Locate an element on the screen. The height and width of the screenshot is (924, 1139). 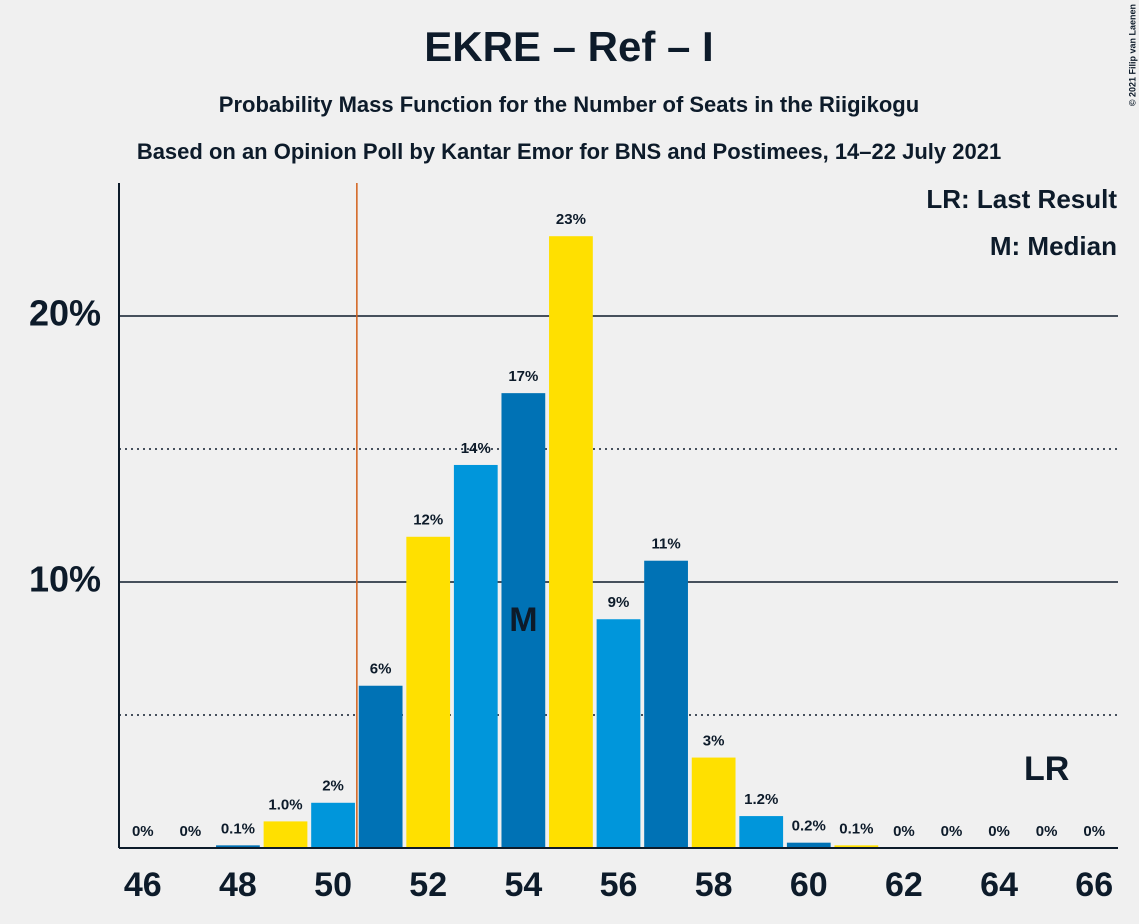
x-tick-label: 54 is located at coordinates (523, 885).